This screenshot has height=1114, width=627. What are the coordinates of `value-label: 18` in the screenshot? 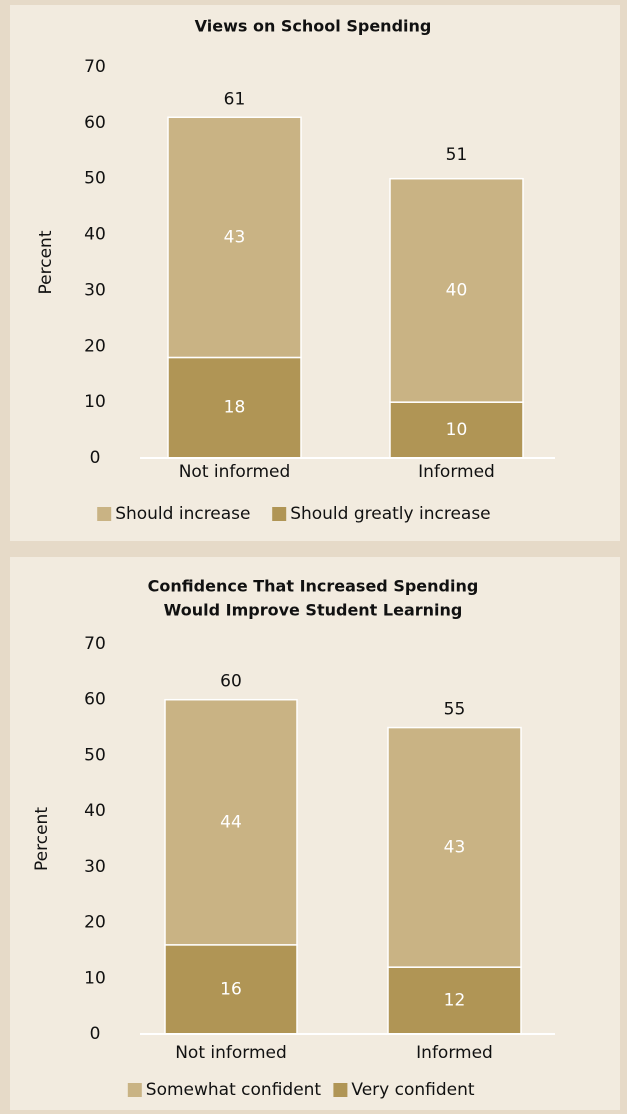 It's located at (235, 408).